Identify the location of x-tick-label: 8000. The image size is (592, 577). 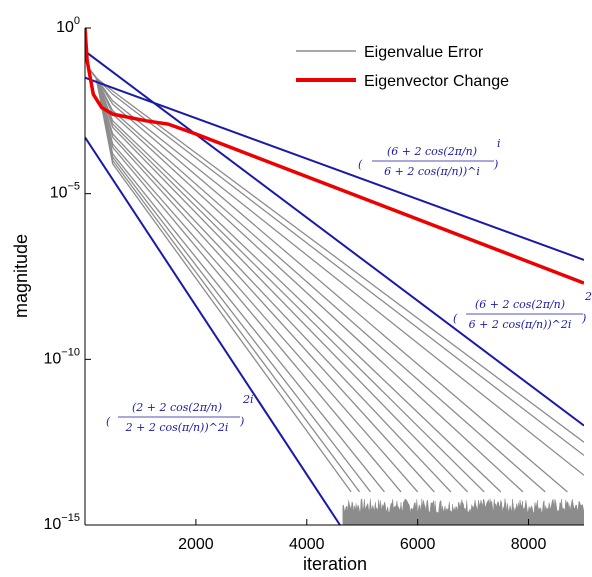
(529, 544).